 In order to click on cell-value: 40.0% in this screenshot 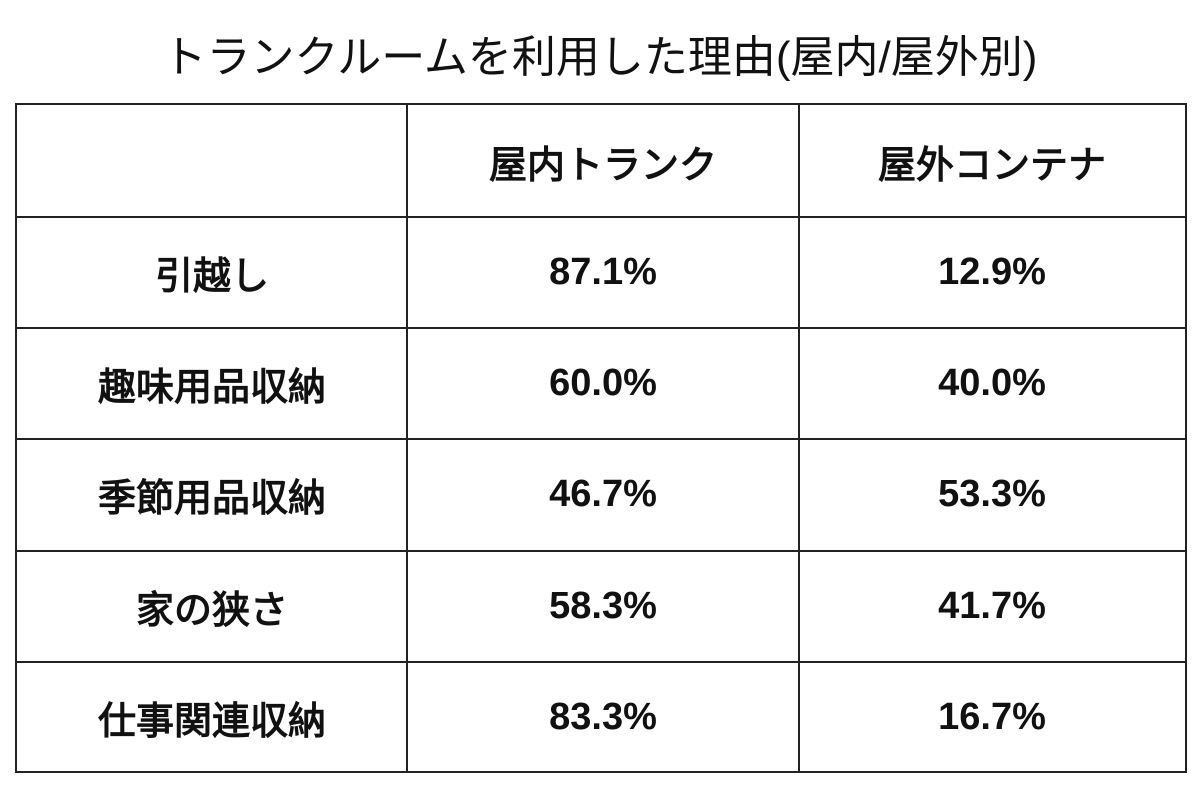, I will do `click(992, 383)`.